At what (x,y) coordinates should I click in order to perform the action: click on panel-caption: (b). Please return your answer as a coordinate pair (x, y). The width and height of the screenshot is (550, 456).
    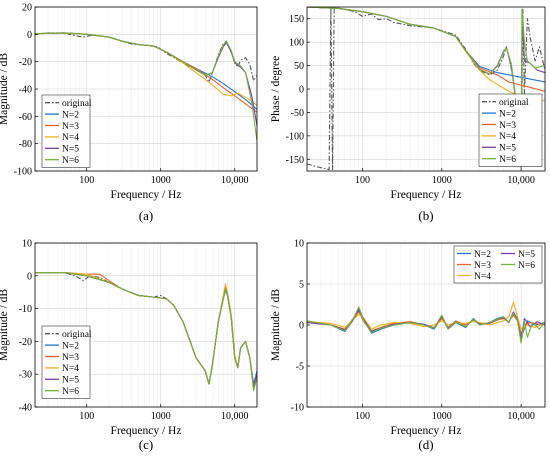
    Looking at the image, I should click on (425, 215).